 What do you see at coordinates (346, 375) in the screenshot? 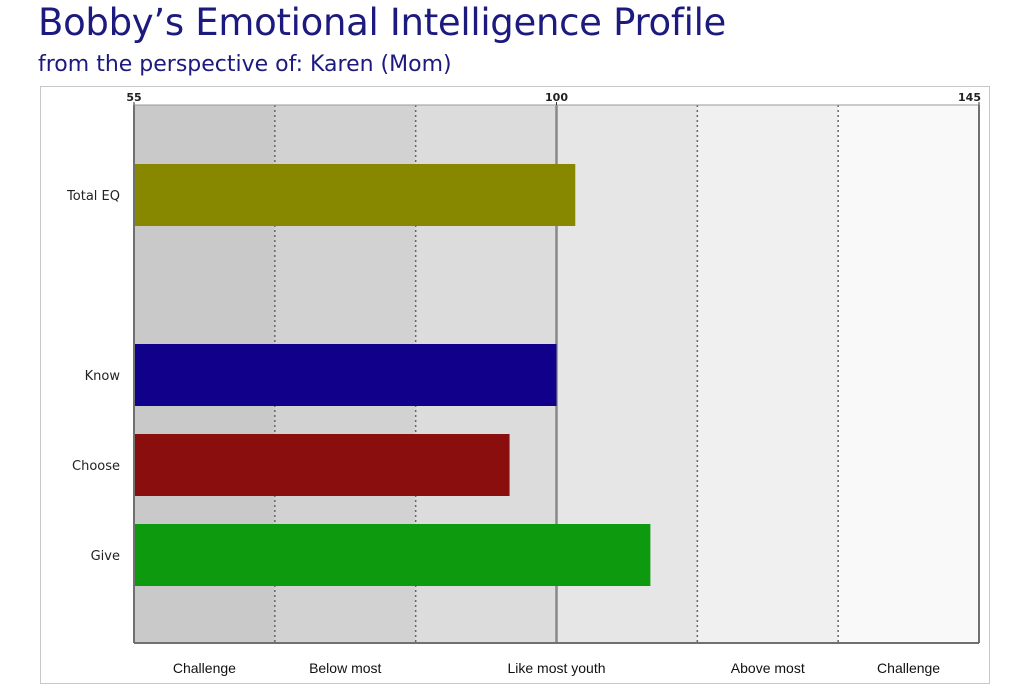
I see `bar-know` at bounding box center [346, 375].